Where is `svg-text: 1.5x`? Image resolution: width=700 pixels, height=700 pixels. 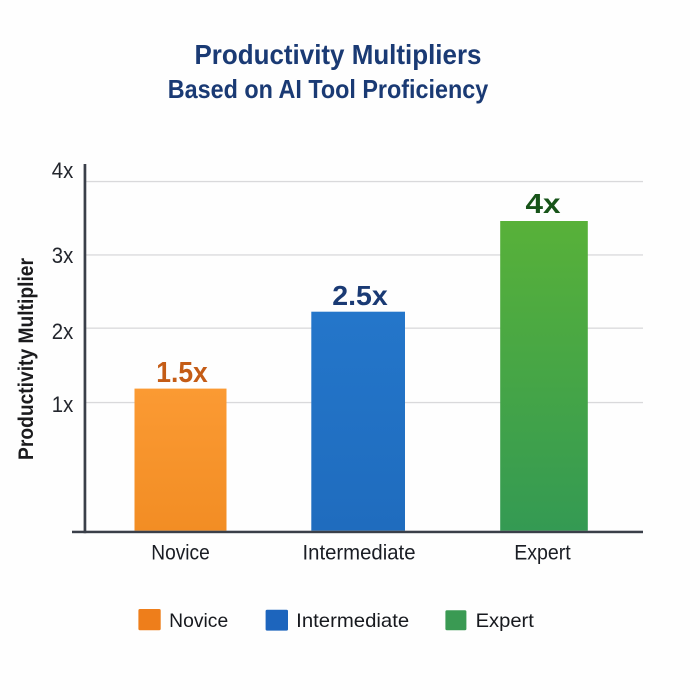 svg-text: 1.5x is located at coordinates (182, 373).